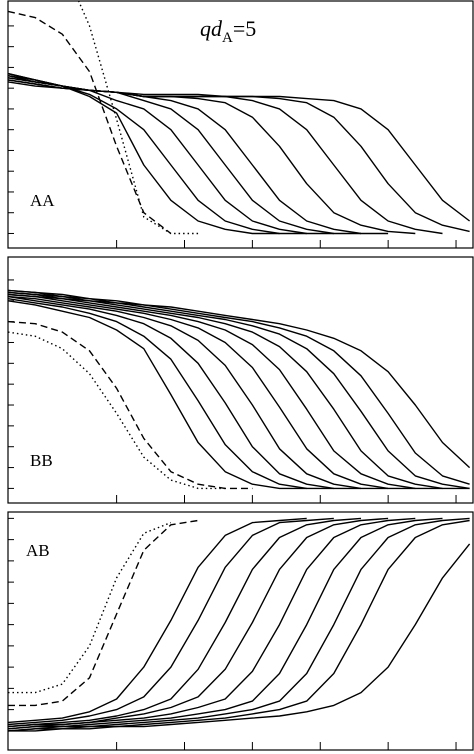  What do you see at coordinates (211, 28) in the screenshot?
I see `title-main: qd` at bounding box center [211, 28].